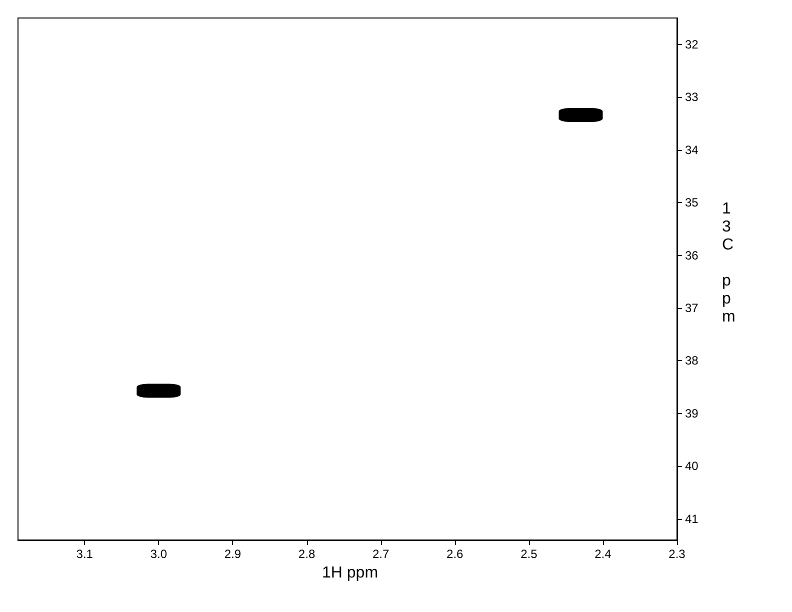 The height and width of the screenshot is (612, 792). Describe the element at coordinates (307, 554) in the screenshot. I see `x-tick-label: 2.8` at that location.